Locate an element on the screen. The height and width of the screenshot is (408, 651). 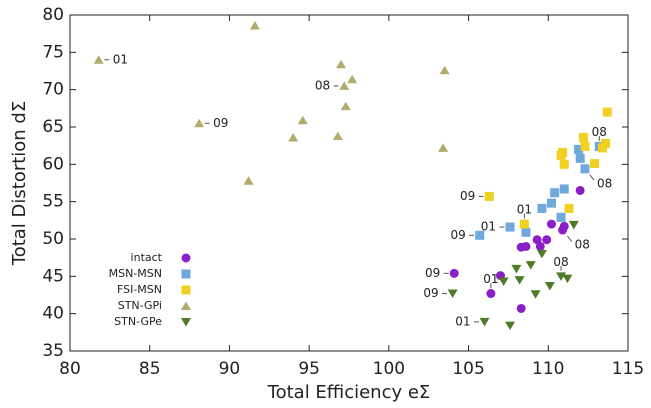
y-tick-label: 60 is located at coordinates (53, 164).